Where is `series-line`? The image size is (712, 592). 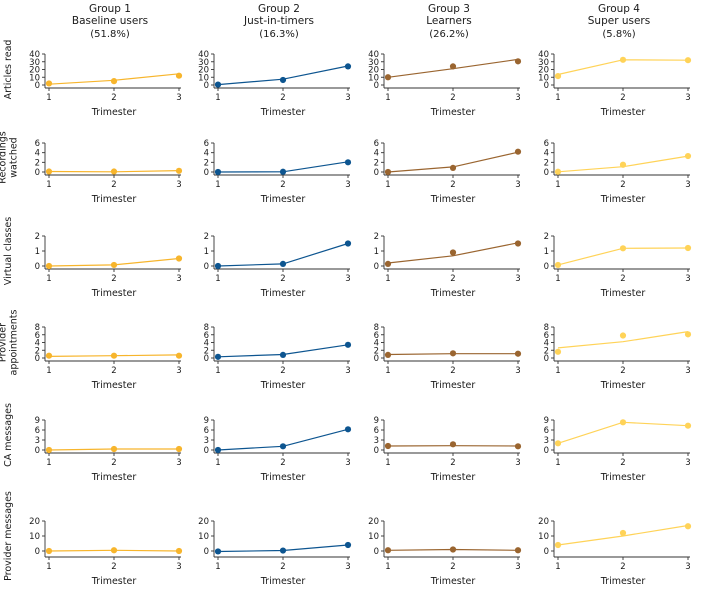
series-line is located at coordinates (453, 253).